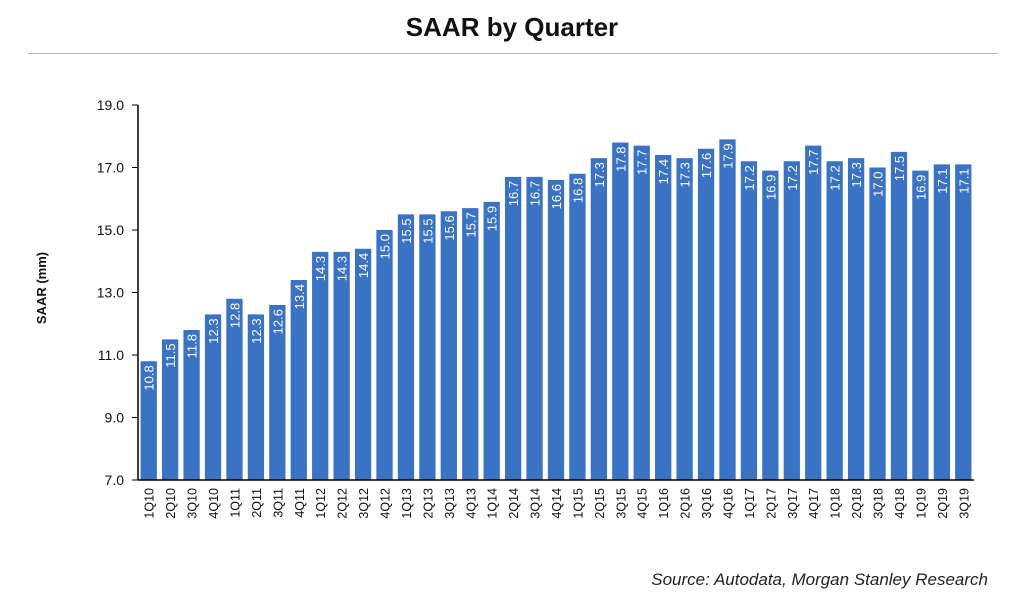  I want to click on chart-title: SAAR by Quarter, so click(512, 27).